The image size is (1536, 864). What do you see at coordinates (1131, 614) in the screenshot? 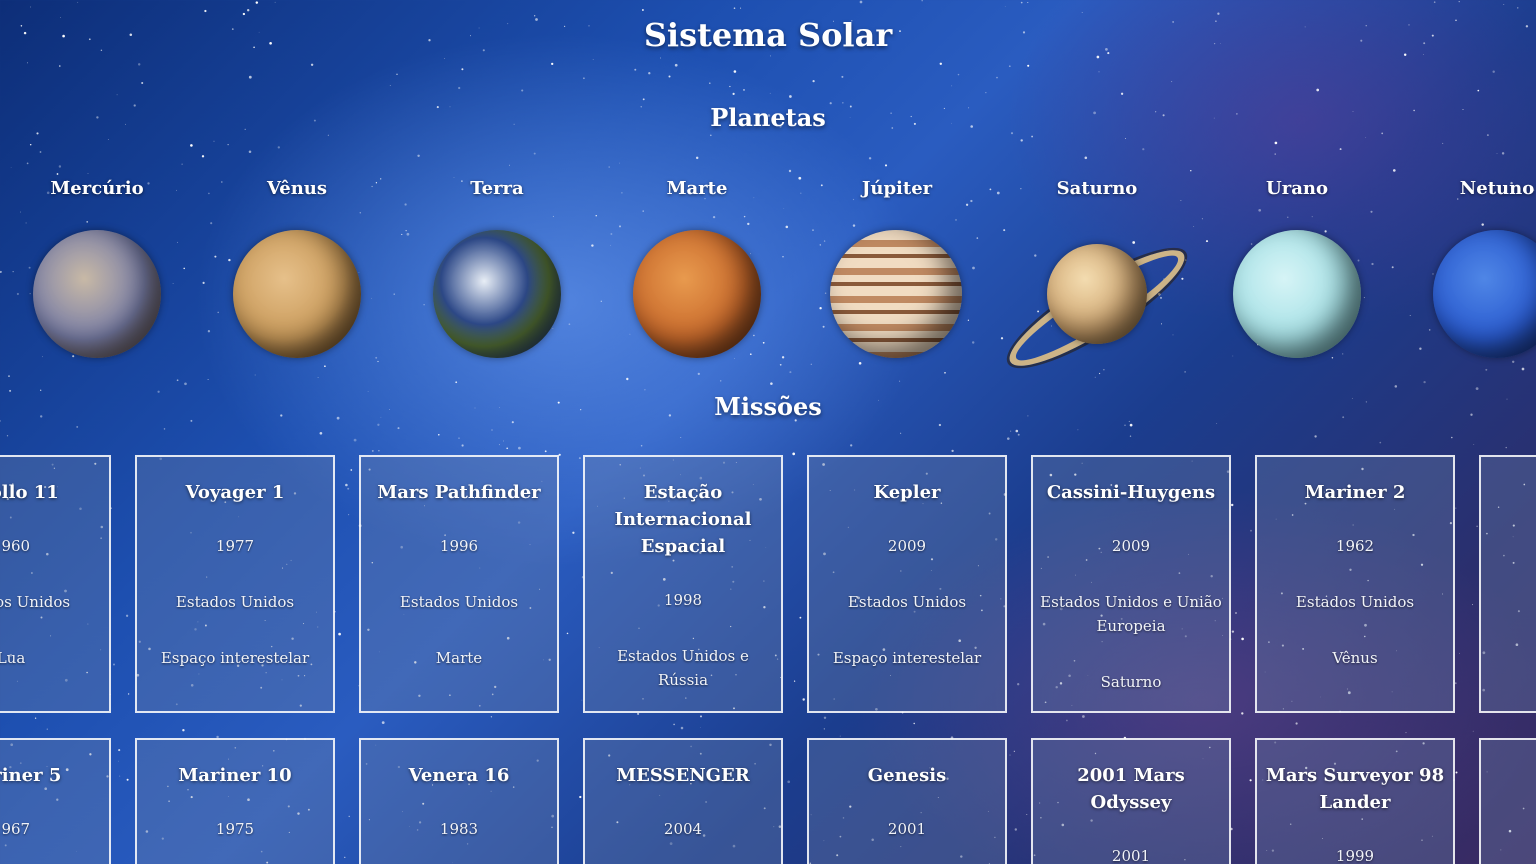
I see `mission-country: Estados Unidos e União Europeia` at bounding box center [1131, 614].